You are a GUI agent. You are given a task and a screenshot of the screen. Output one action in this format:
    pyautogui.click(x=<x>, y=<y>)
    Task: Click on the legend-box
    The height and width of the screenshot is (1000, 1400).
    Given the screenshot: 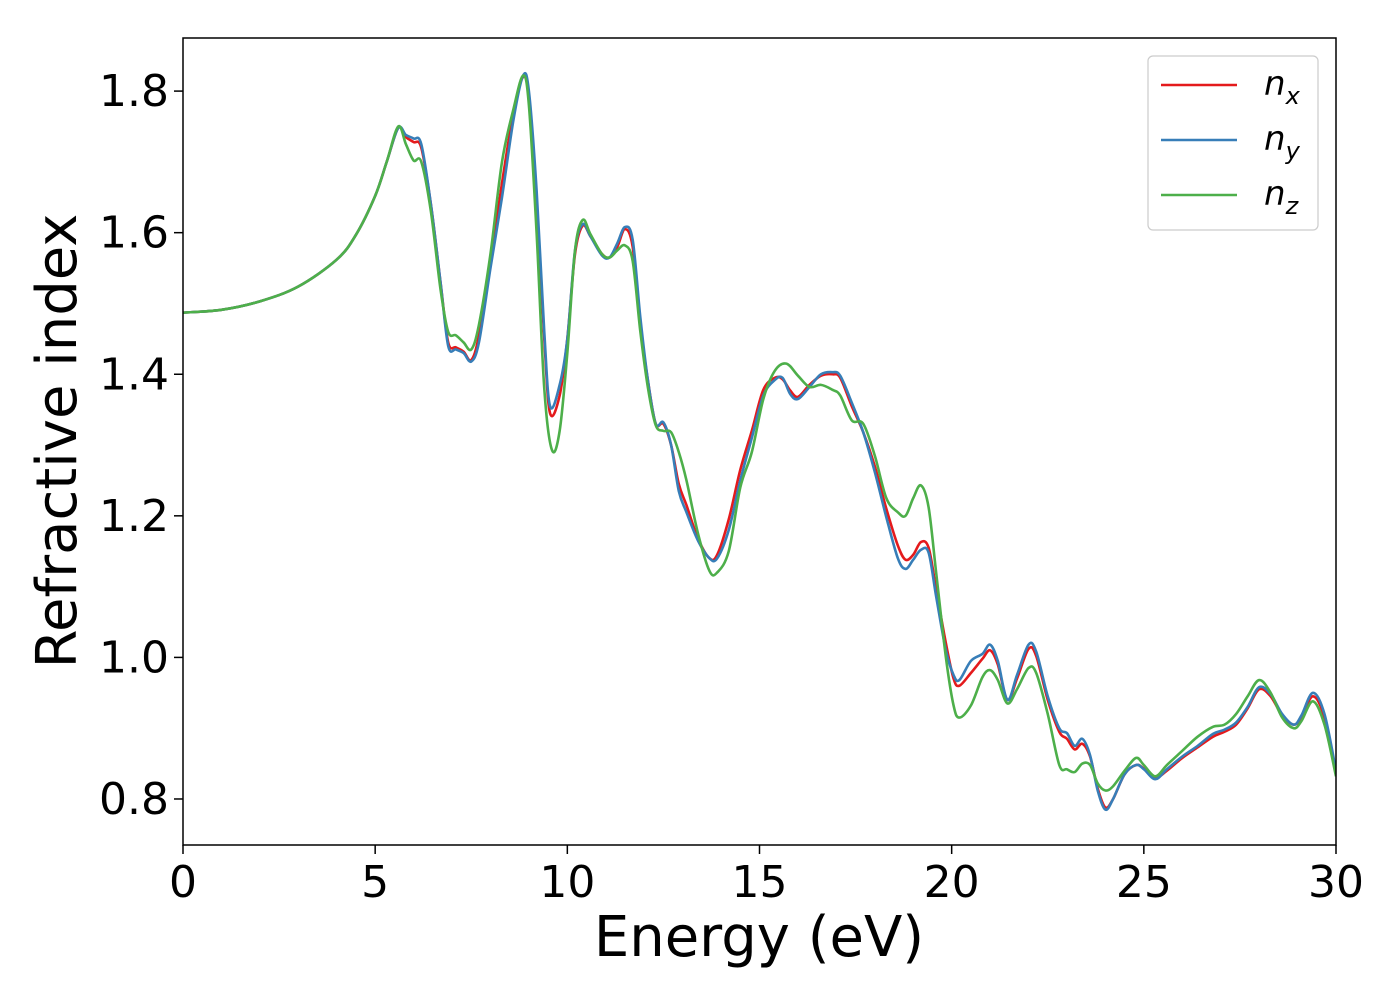 What is the action you would take?
    pyautogui.click(x=1233, y=143)
    